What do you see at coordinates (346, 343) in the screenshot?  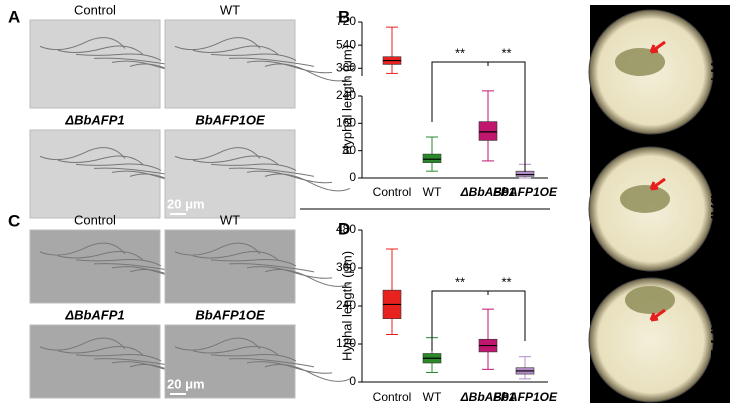 I see `y-tick-label: 120` at bounding box center [346, 343].